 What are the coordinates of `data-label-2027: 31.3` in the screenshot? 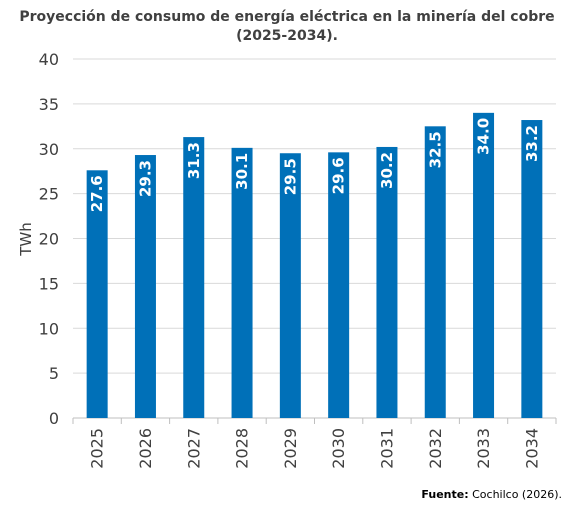 It's located at (194, 160).